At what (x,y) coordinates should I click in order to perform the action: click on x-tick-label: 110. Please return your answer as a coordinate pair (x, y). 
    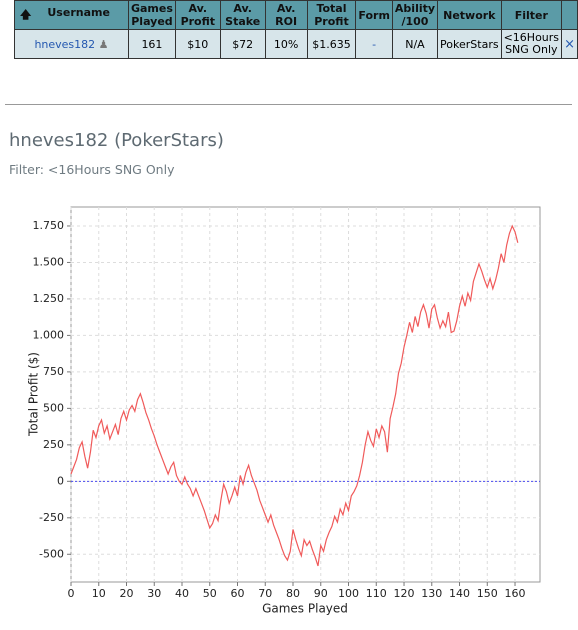
    Looking at the image, I should click on (376, 593).